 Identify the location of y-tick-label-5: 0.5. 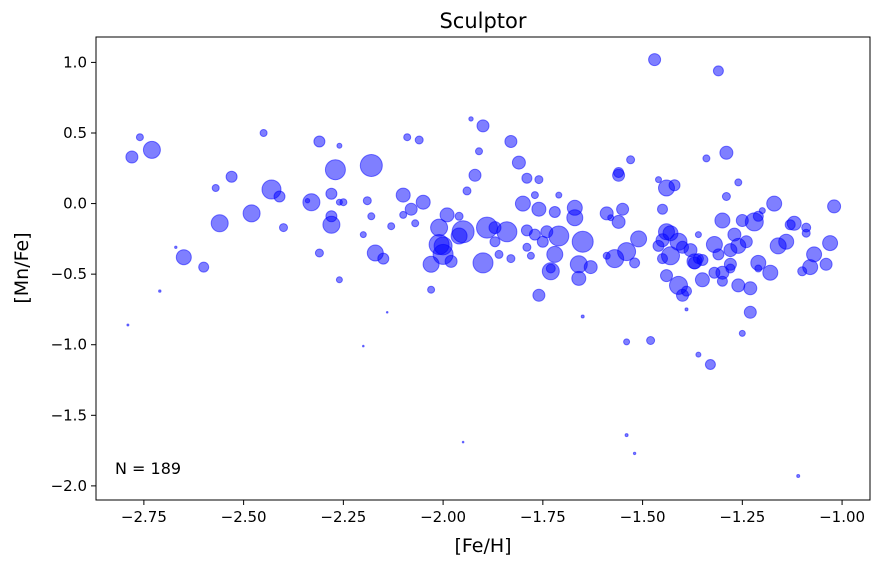
(75, 133).